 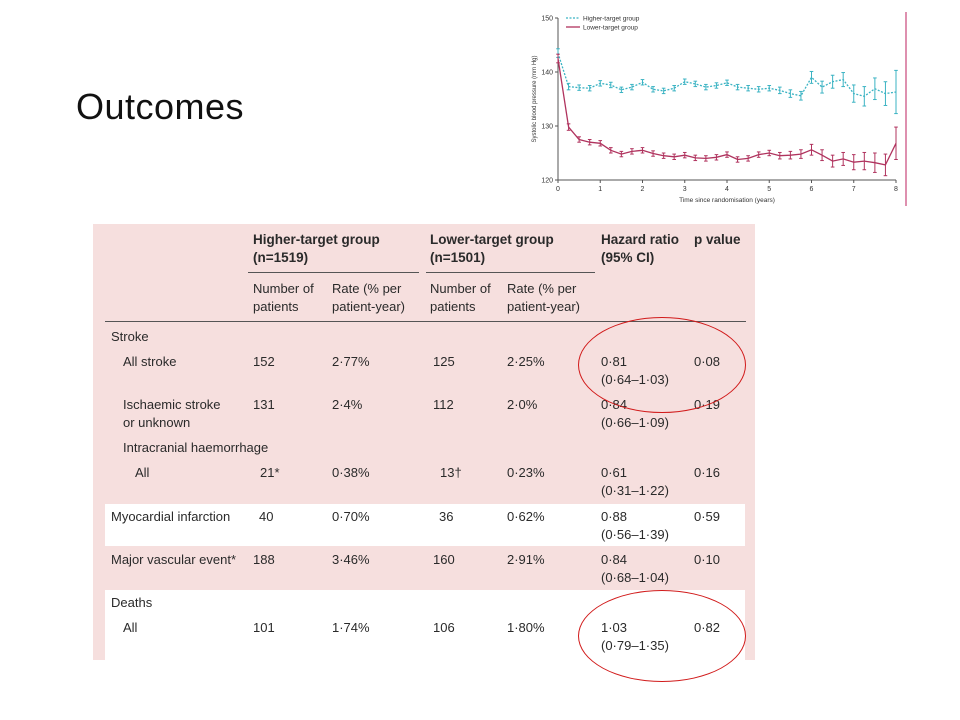 I want to click on hdr-rate2-b: patient-year), so click(x=543, y=306).